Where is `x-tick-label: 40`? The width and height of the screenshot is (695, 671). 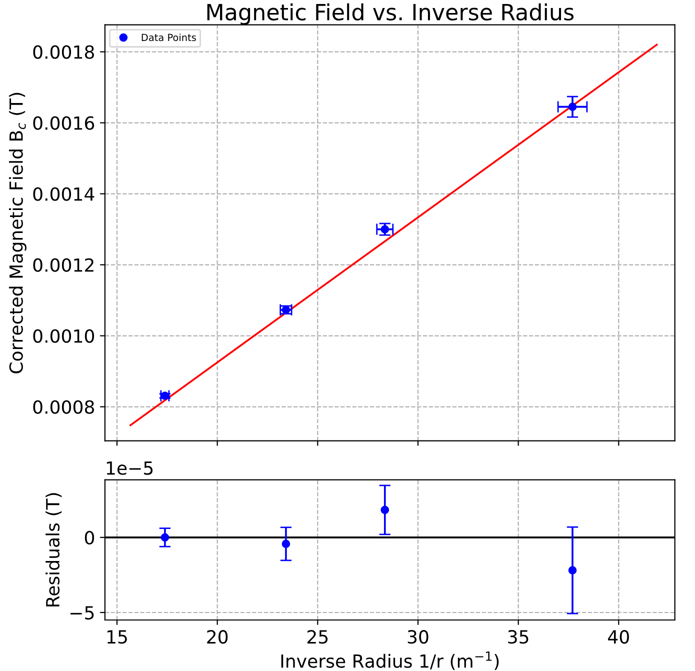 x-tick-label: 40 is located at coordinates (618, 637).